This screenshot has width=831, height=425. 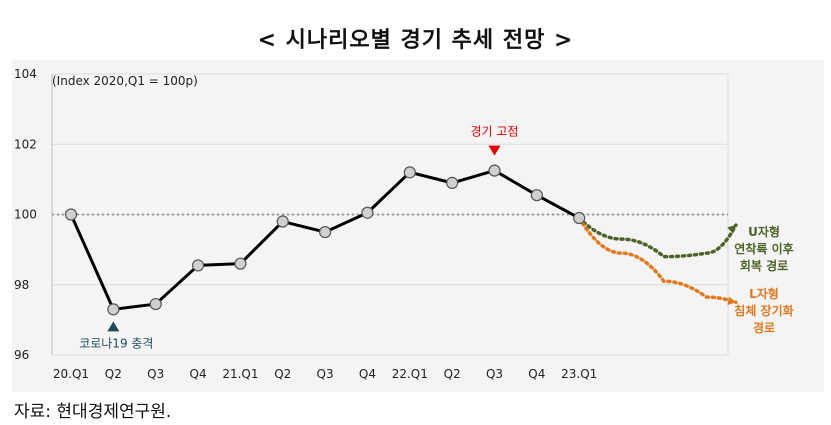 What do you see at coordinates (764, 231) in the screenshot?
I see `scenario-label-line: U자형` at bounding box center [764, 231].